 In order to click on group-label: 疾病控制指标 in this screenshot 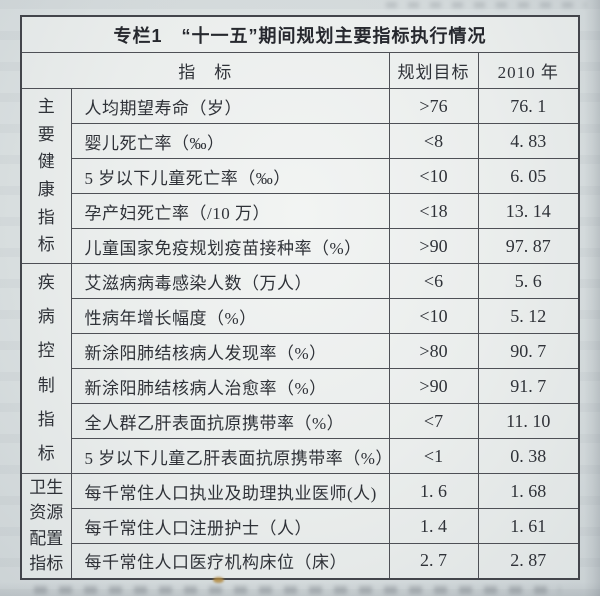, I will do `click(46, 368)`.